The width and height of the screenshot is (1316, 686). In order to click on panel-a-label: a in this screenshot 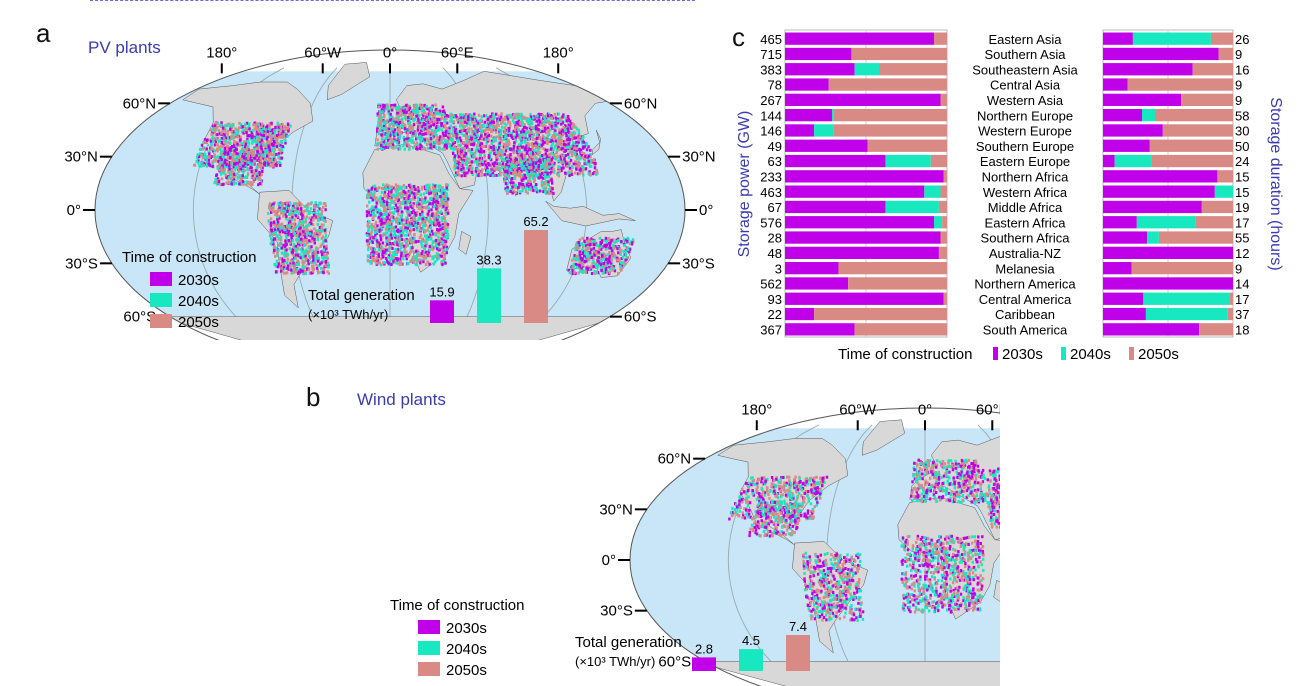, I will do `click(43, 33)`.